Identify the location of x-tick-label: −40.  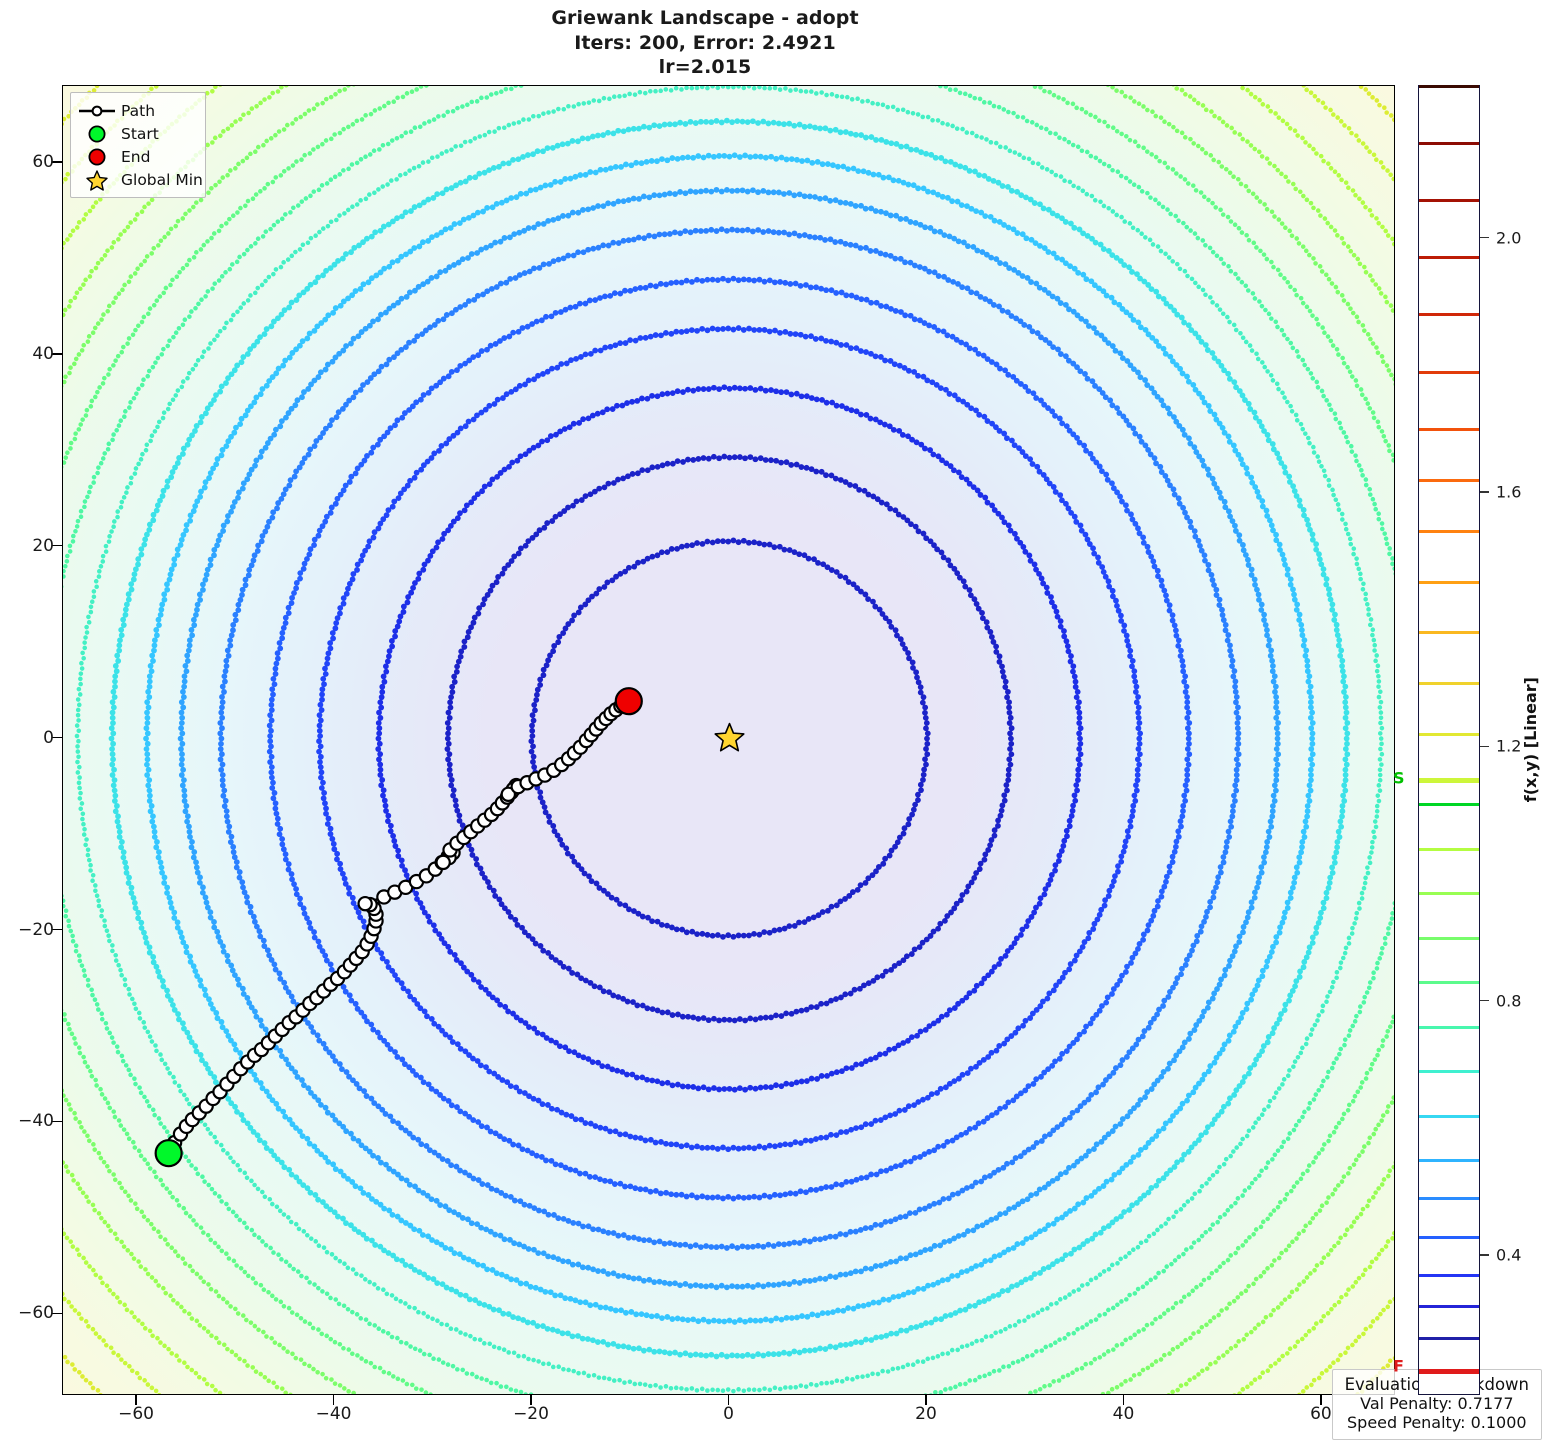
(333, 1414).